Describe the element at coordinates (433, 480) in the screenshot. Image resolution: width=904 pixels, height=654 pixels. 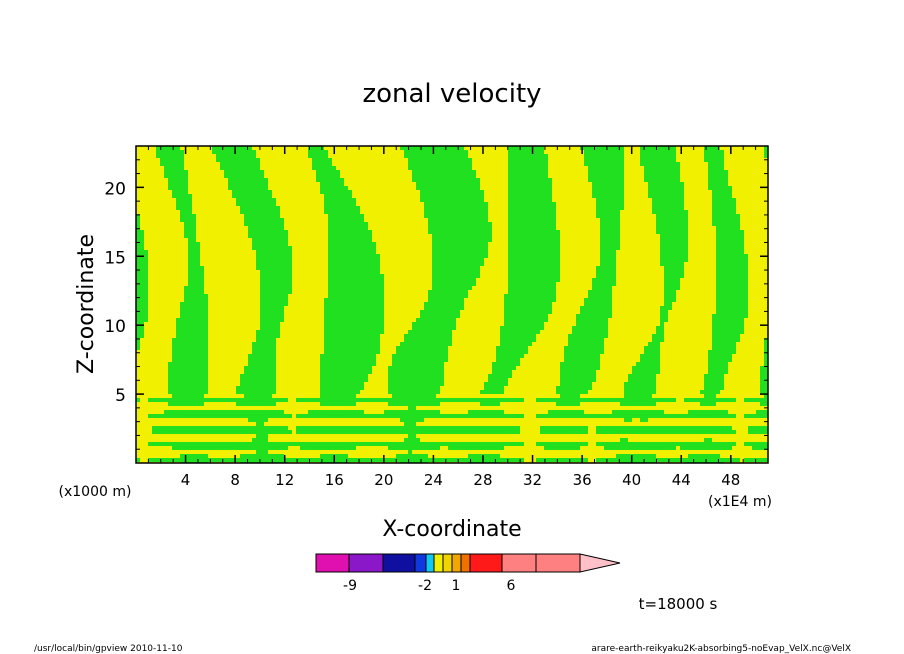
I see `x-tick-label: 24` at that location.